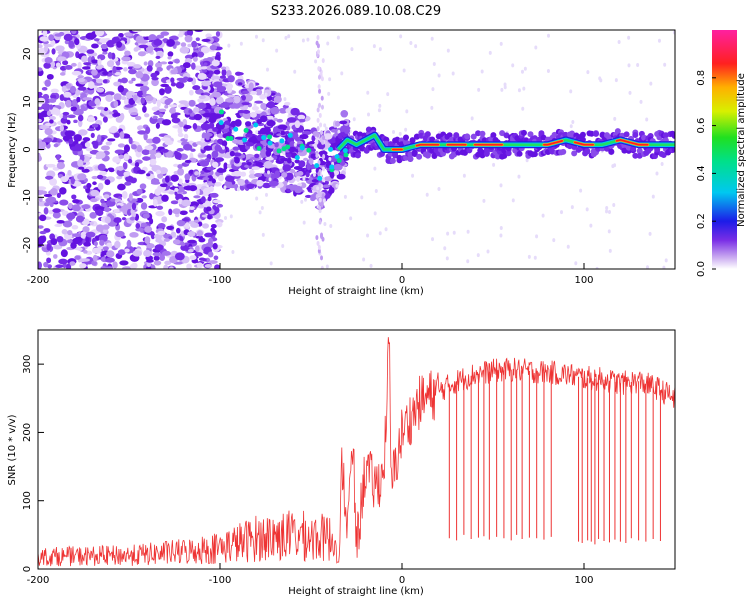 The image size is (750, 600). Describe the element at coordinates (27, 54) in the screenshot. I see `spectrogram-y-tick-label: 20` at that location.